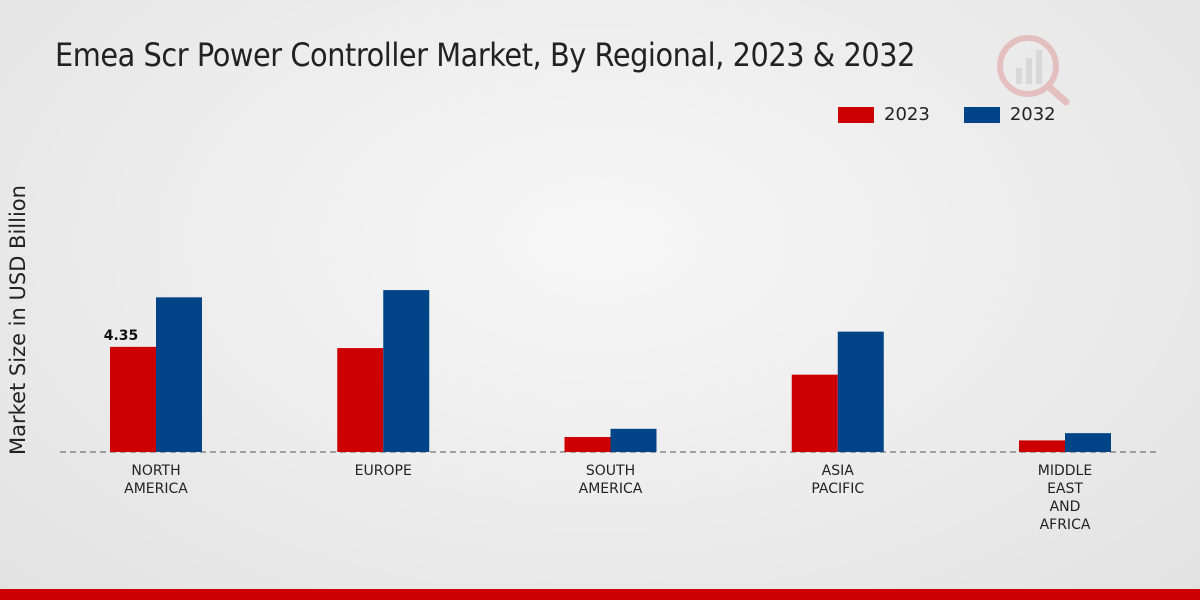 This screenshot has height=600, width=1200. What do you see at coordinates (600, 594) in the screenshot?
I see `bottom-accent-bar` at bounding box center [600, 594].